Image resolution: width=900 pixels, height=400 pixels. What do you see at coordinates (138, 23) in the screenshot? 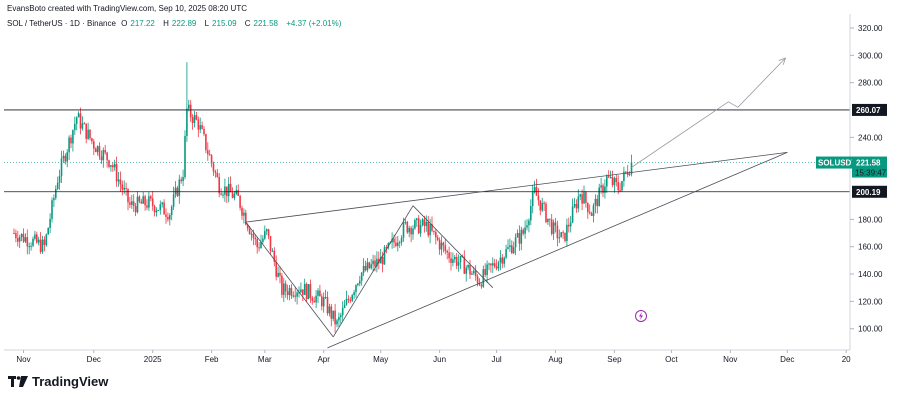
I see `ohlc-open: O 217.22` at bounding box center [138, 23].